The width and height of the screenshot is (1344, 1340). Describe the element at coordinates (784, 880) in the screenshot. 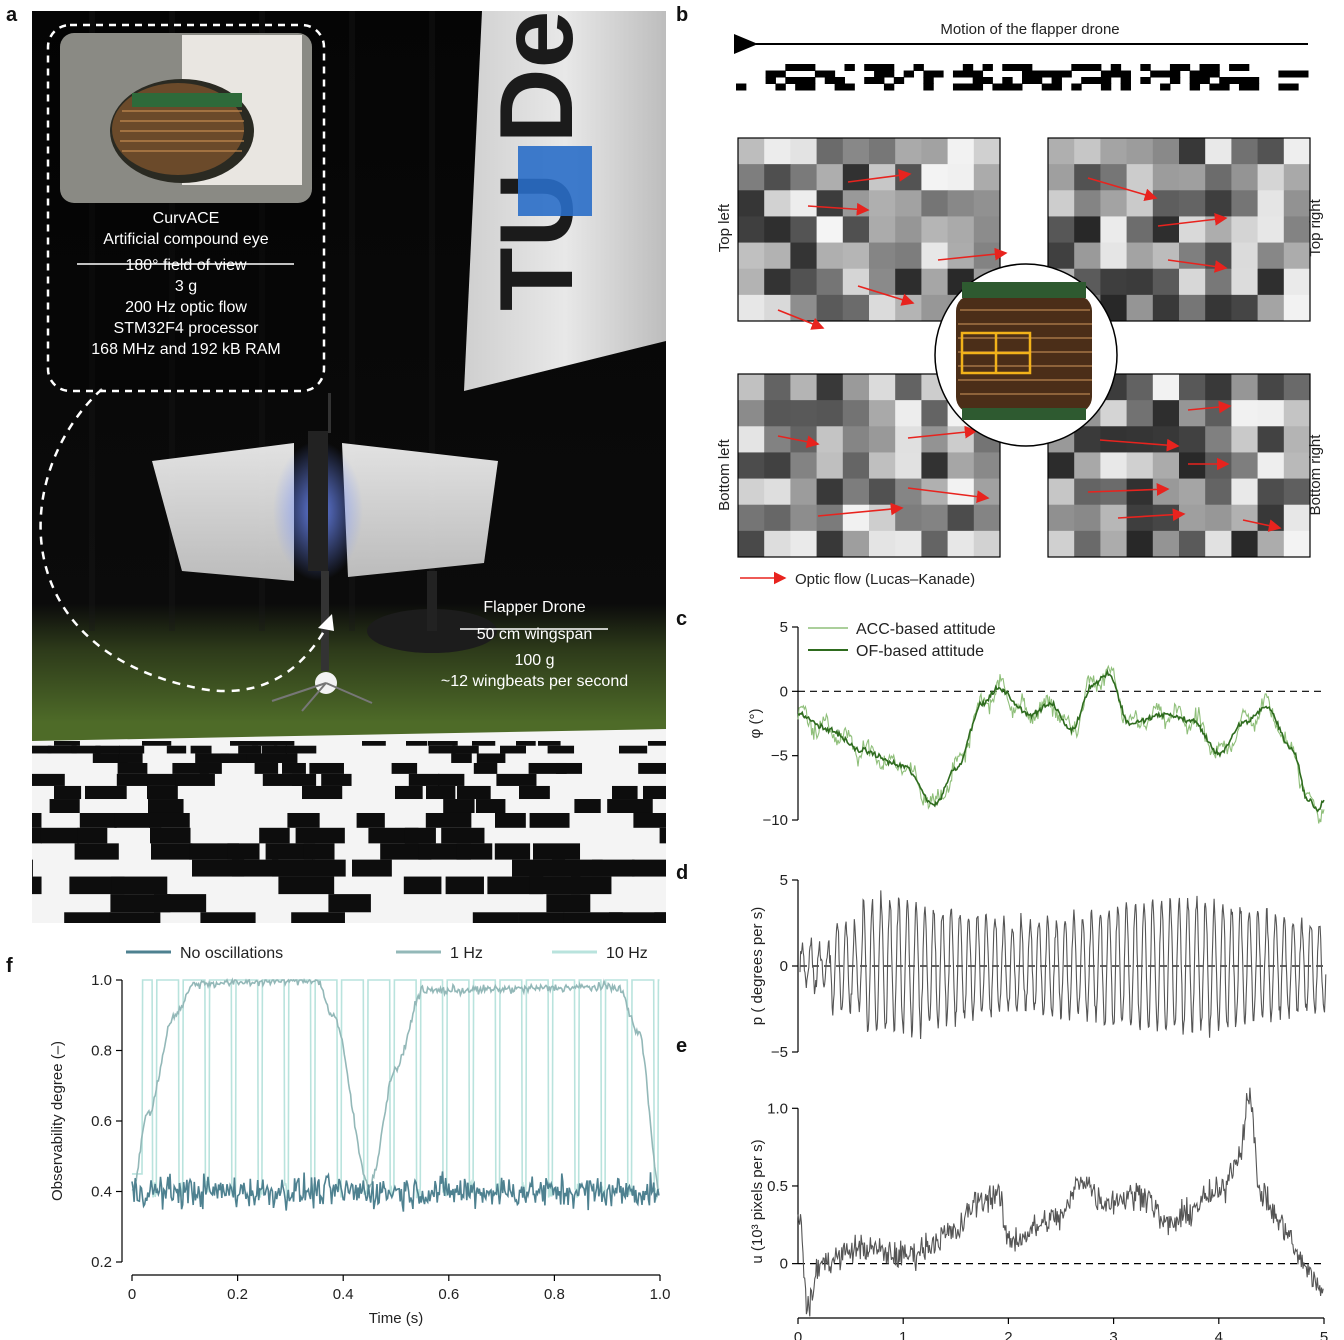

I see `y-tick-label: 5` at that location.